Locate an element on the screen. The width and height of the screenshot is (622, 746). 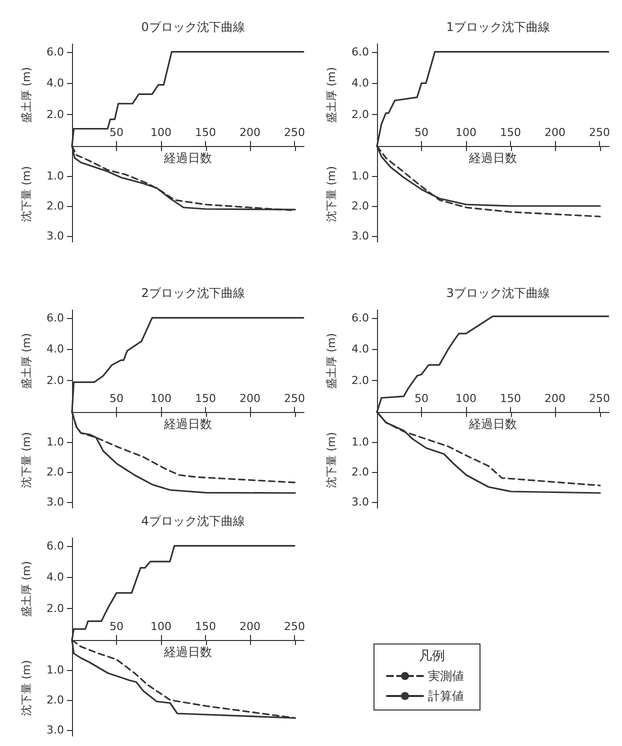
chart-title: 0ブロック沈下曲線 is located at coordinates (193, 27).